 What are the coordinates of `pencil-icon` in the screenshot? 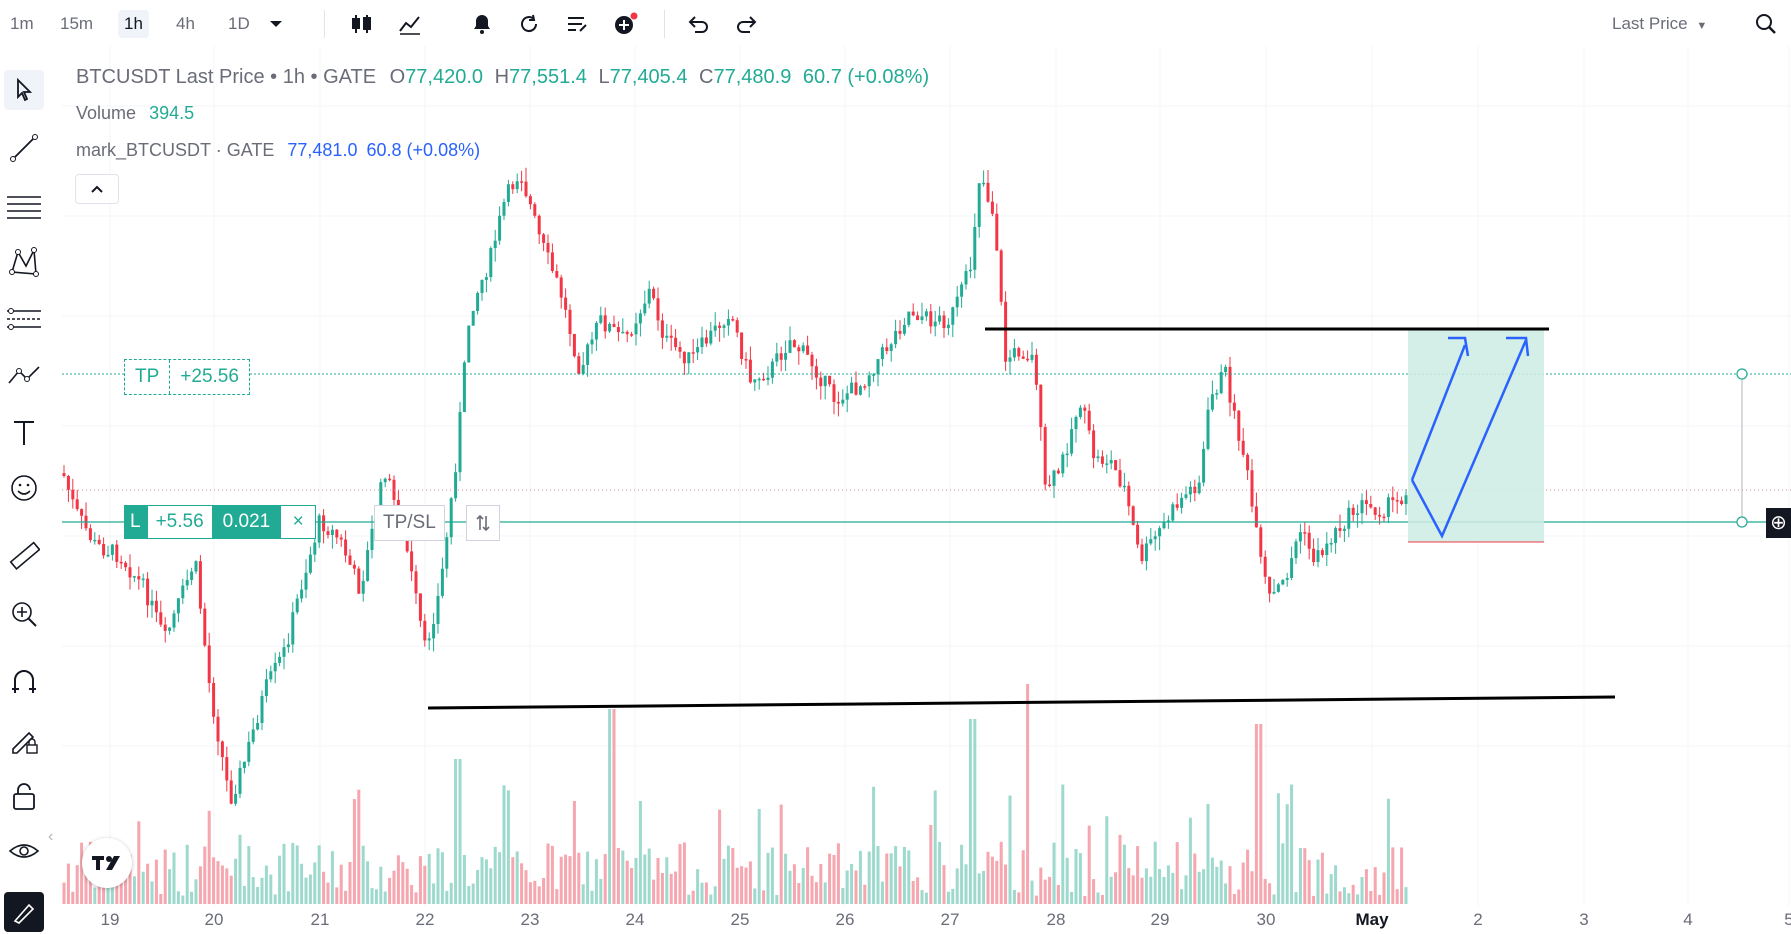 It's located at (24, 912).